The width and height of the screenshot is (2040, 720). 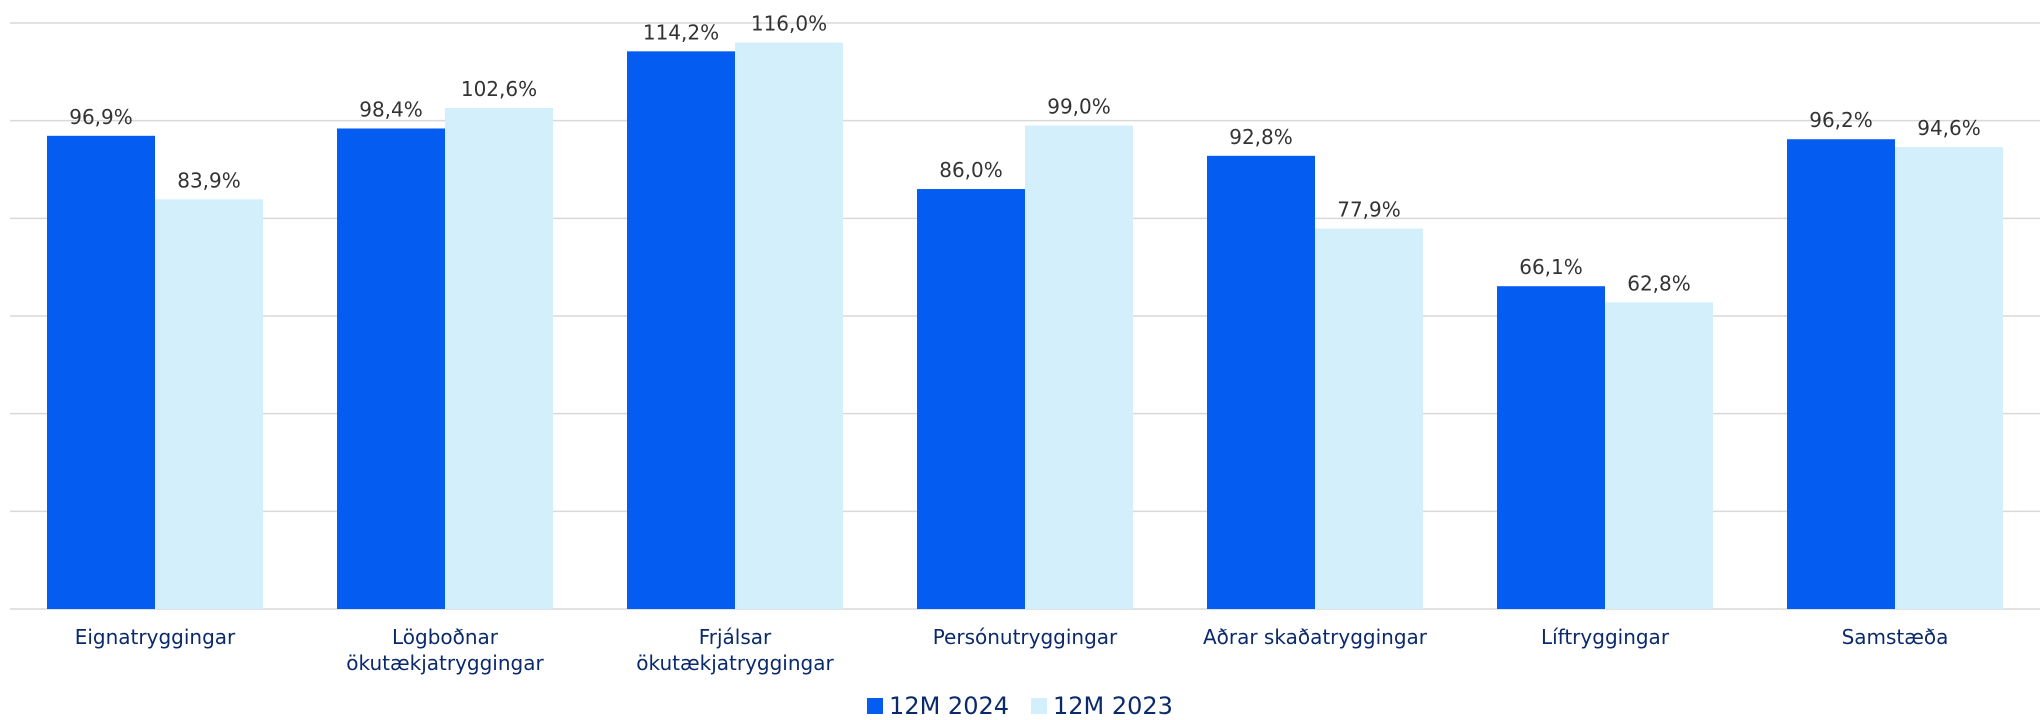 I want to click on x-tick-label: Samstæða, so click(x=1895, y=637).